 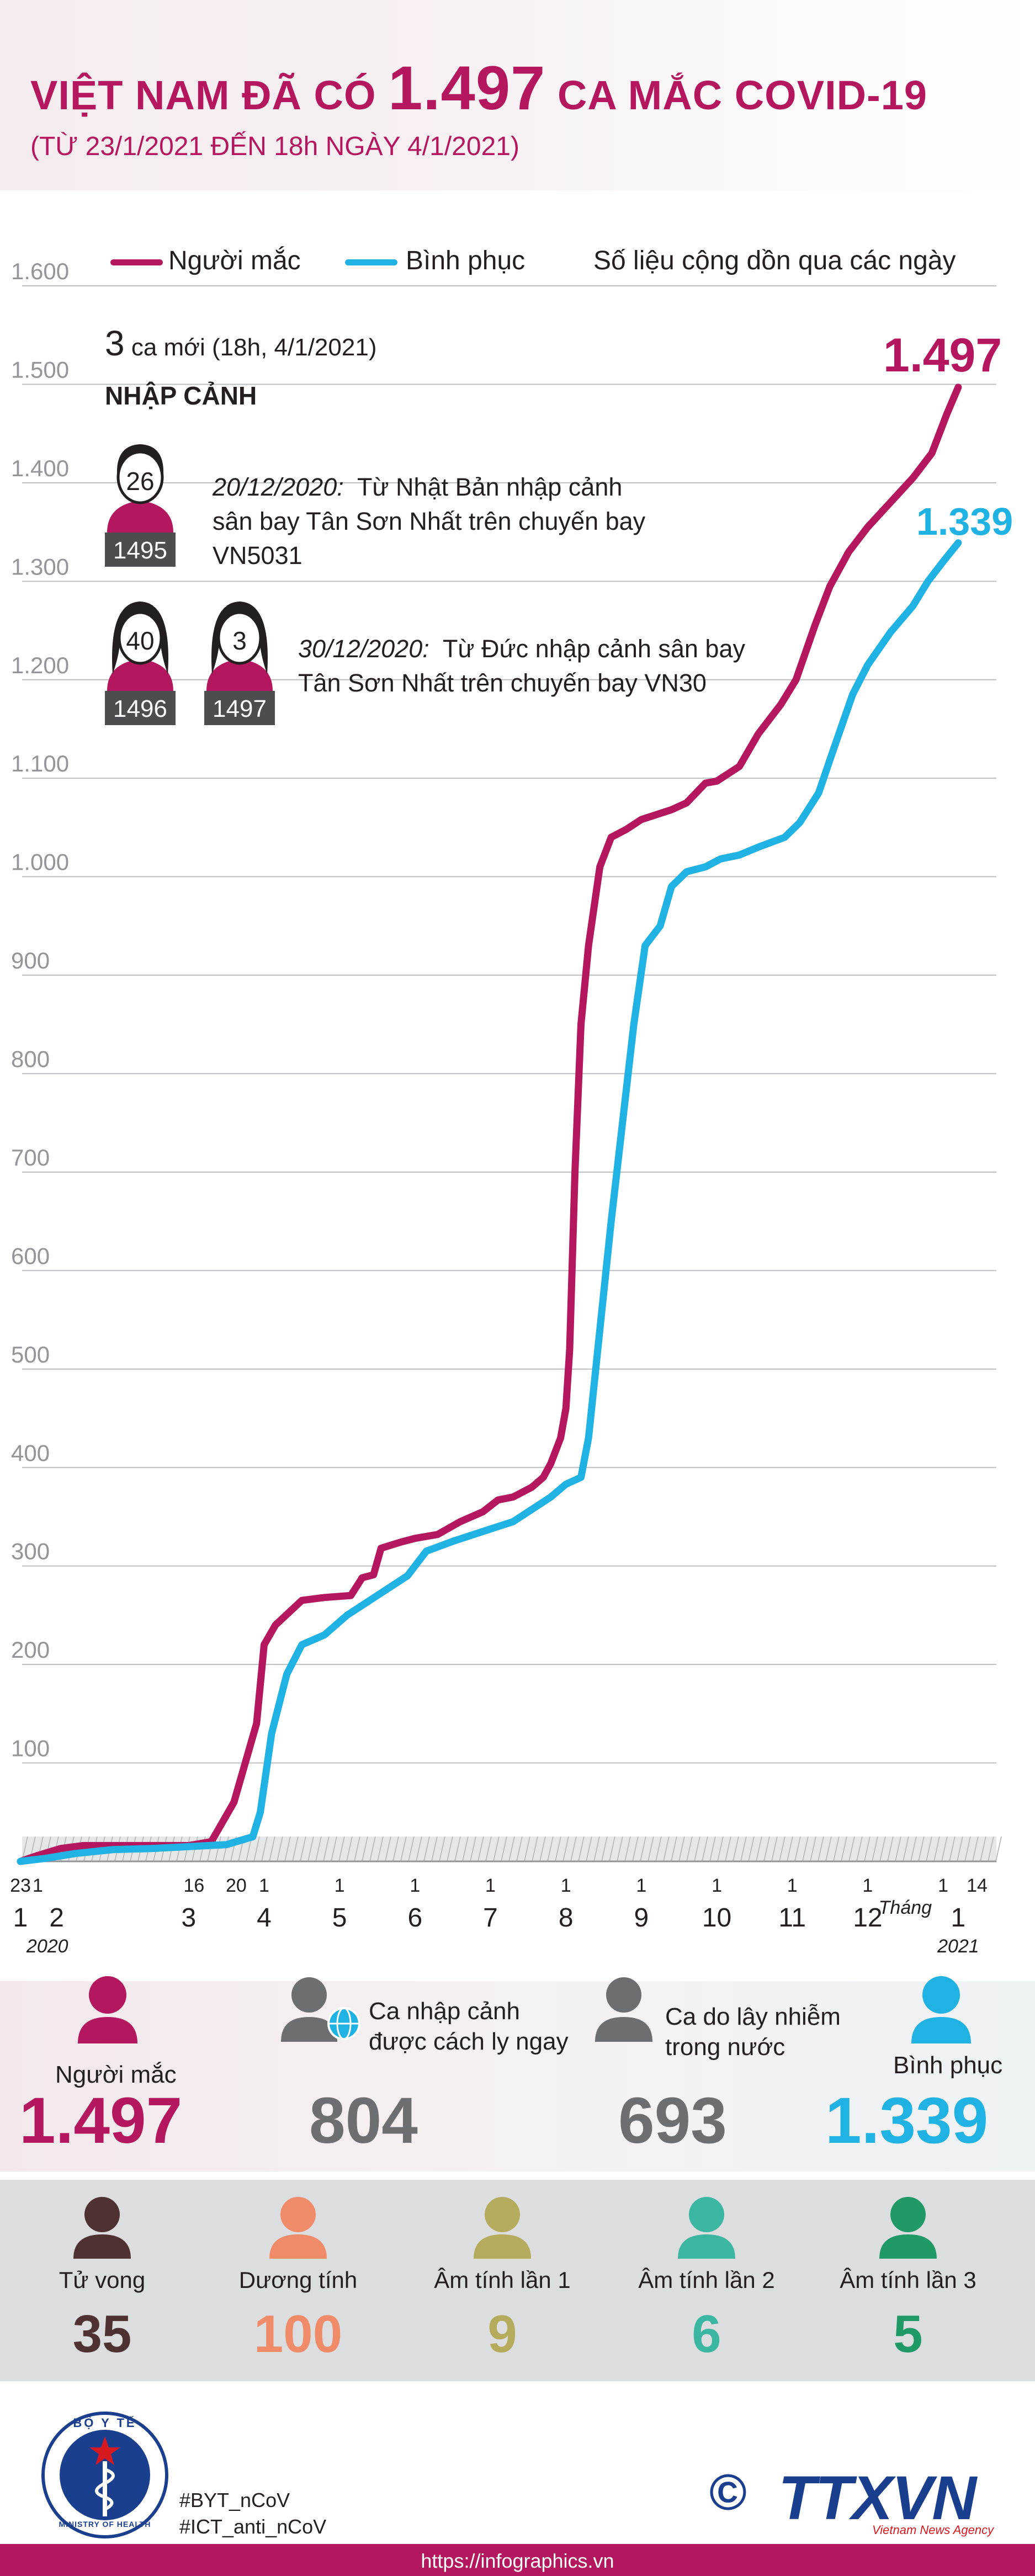 What do you see at coordinates (105, 2475) in the screenshot?
I see `ministry-of-health-logo` at bounding box center [105, 2475].